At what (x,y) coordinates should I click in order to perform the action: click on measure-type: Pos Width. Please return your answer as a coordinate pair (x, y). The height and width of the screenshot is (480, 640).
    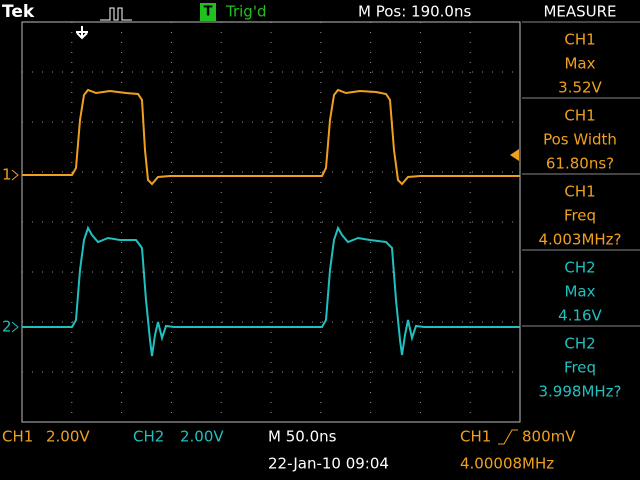
    Looking at the image, I should click on (580, 140).